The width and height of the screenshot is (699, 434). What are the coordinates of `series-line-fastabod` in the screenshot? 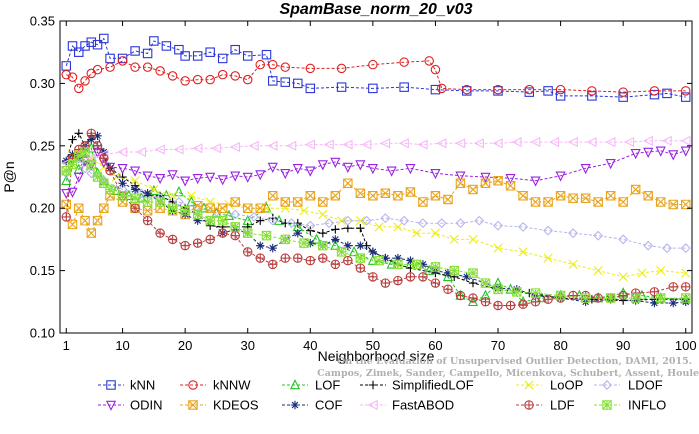 It's located at (376, 152).